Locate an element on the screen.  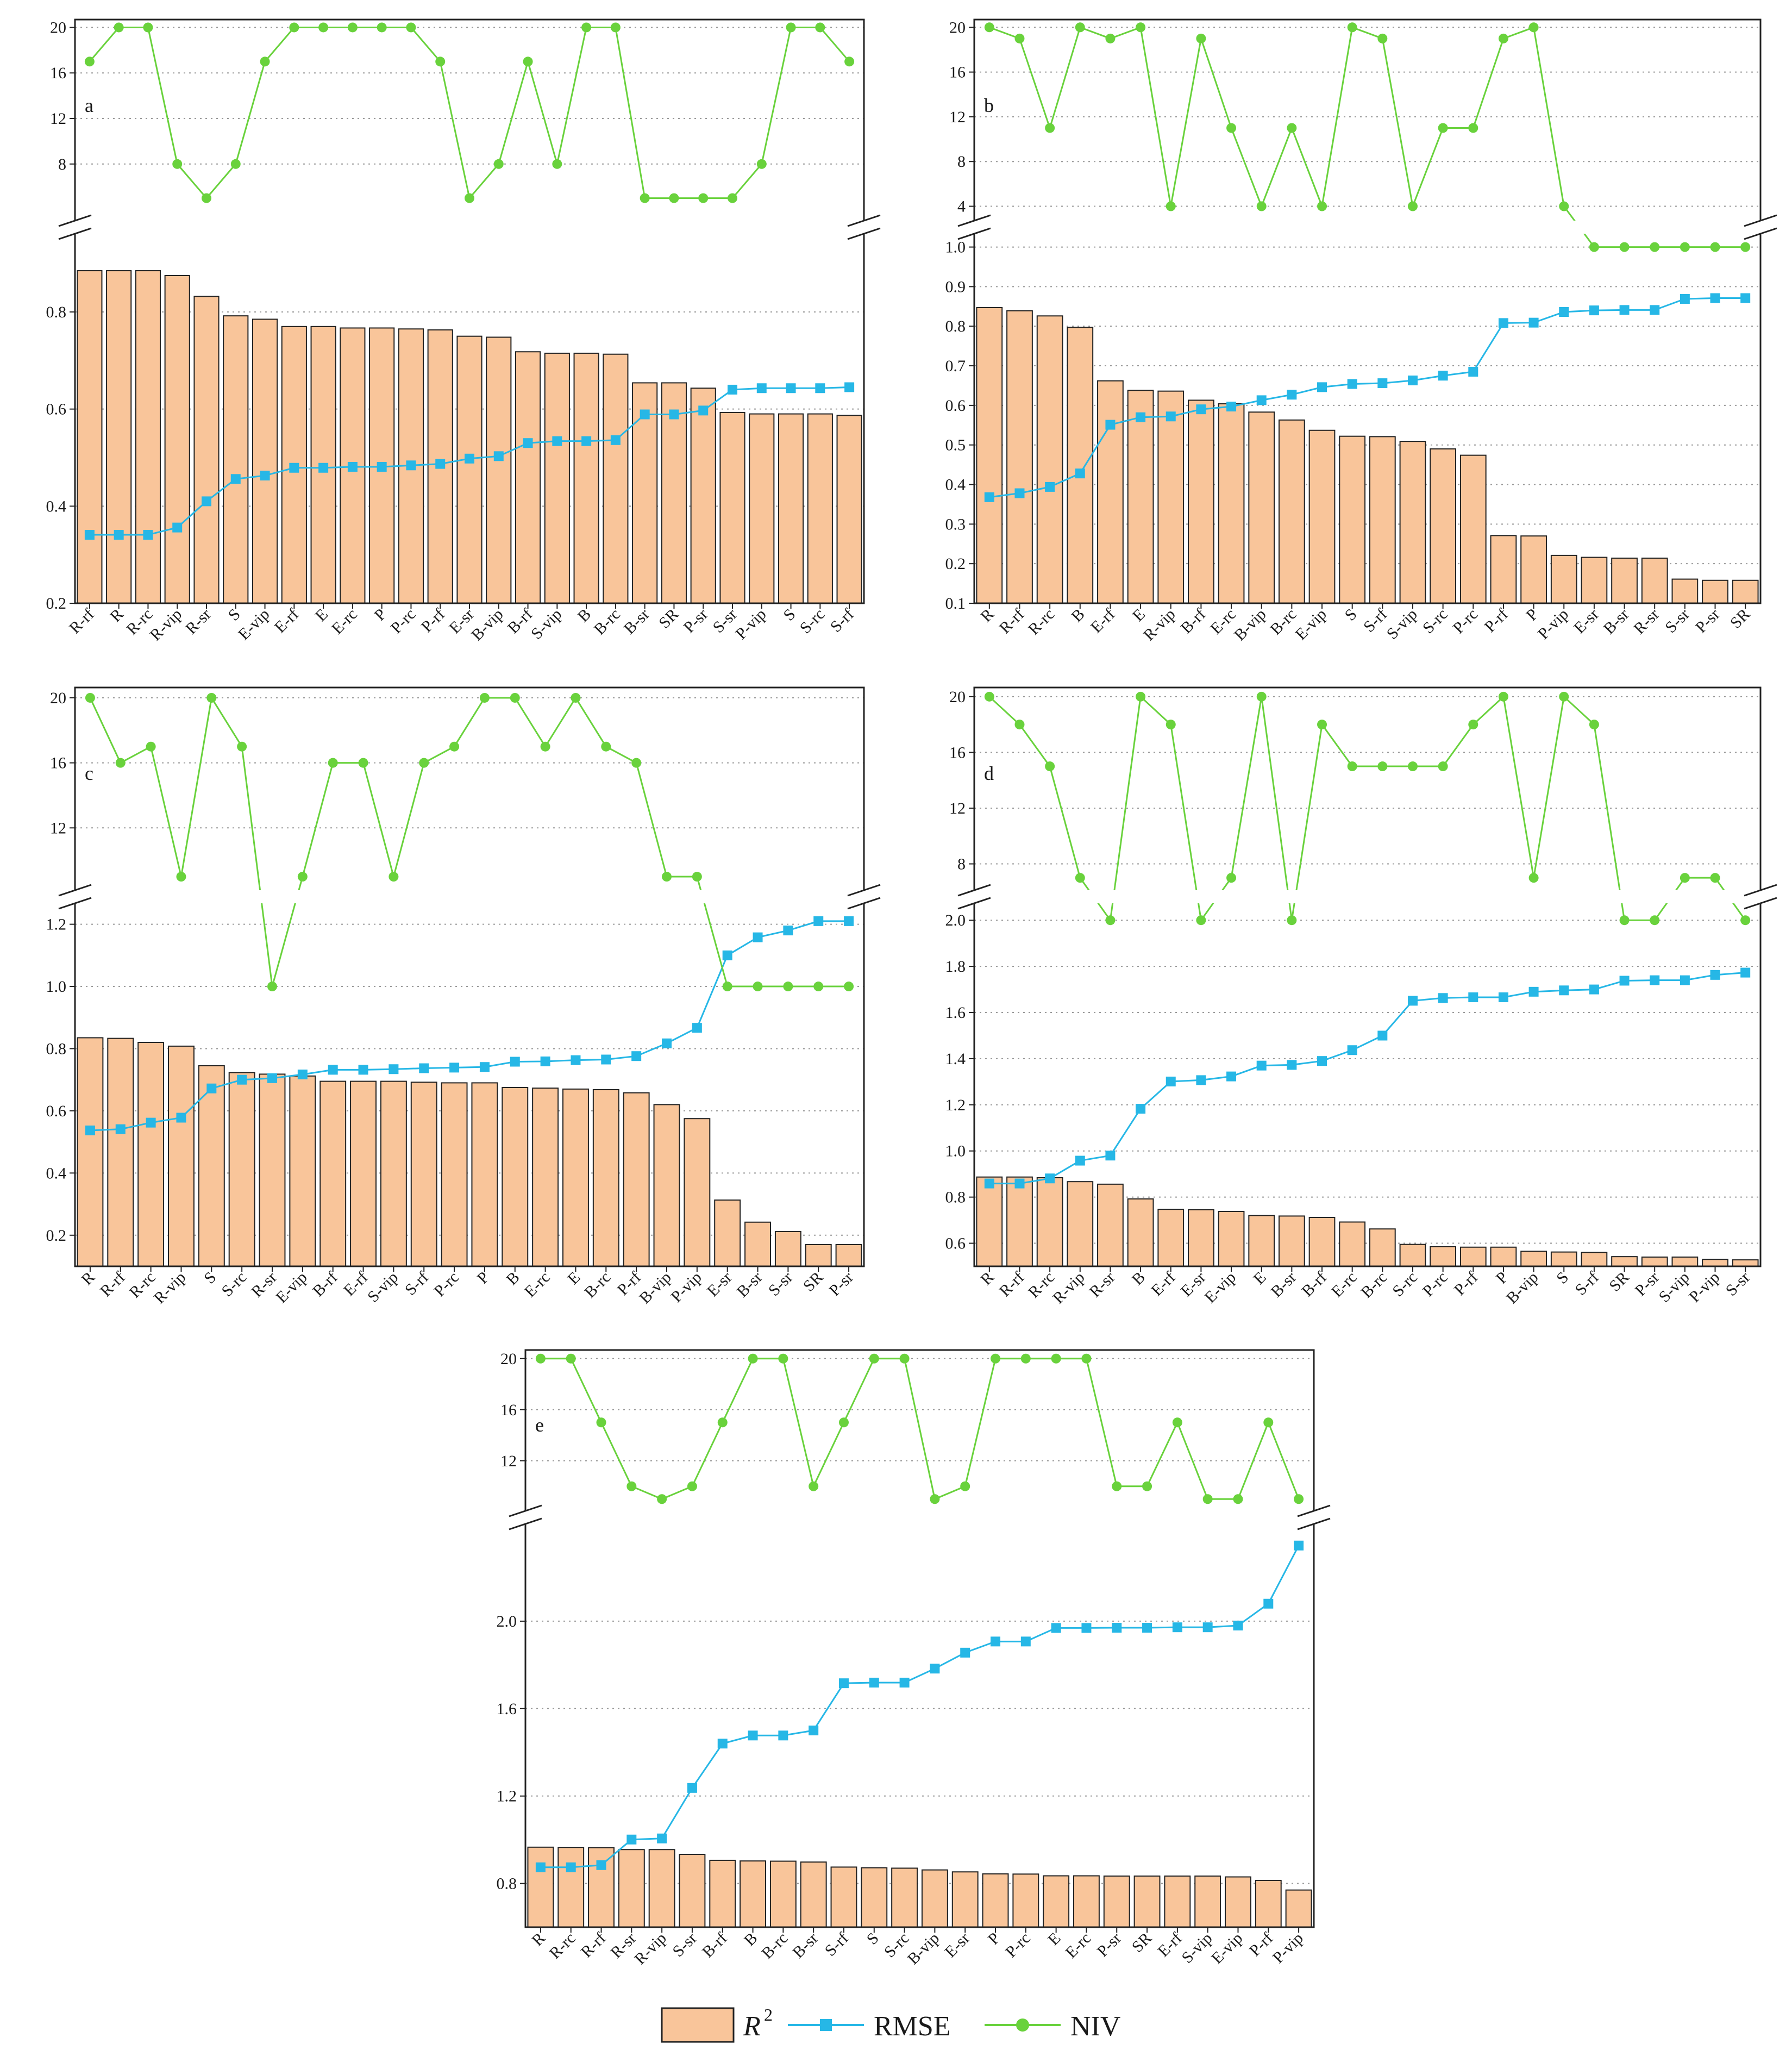
x-category-label: E-rf is located at coordinates (286, 620).